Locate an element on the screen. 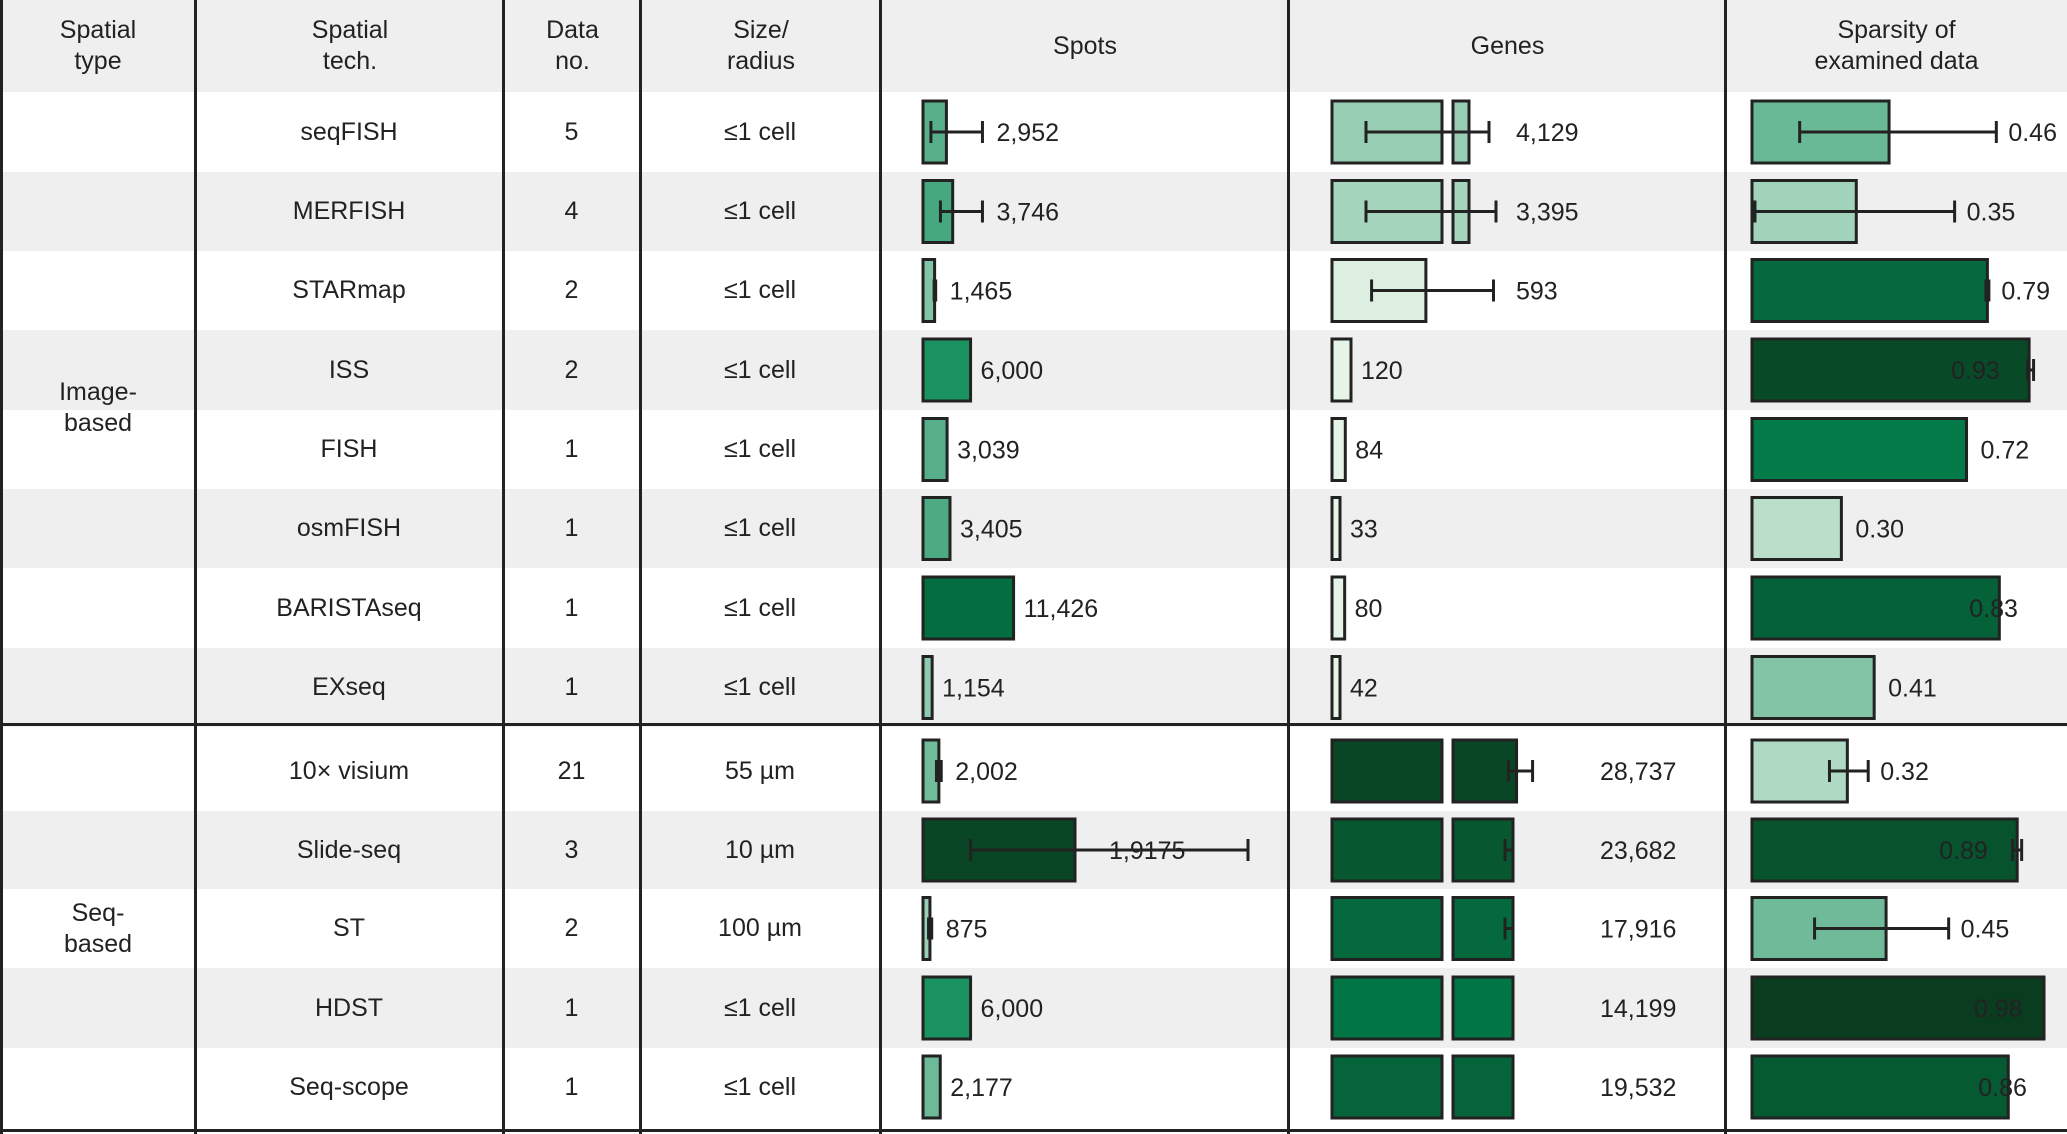  header-sparsity-line1: Sparsity of is located at coordinates (1896, 30).